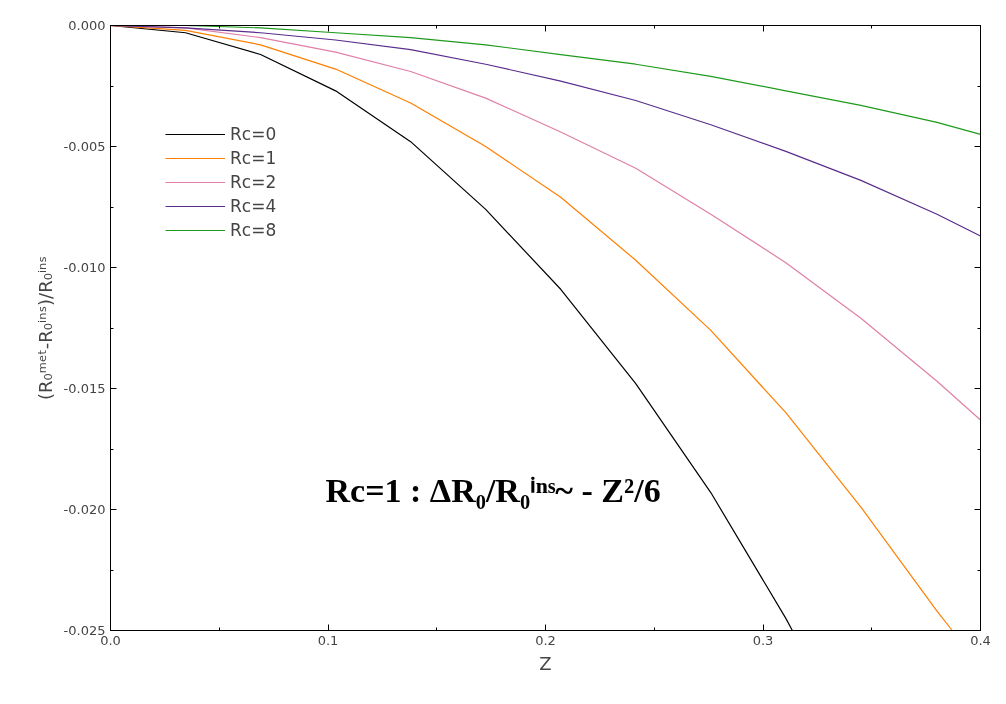 This screenshot has height=704, width=1006. What do you see at coordinates (253, 134) in the screenshot?
I see `legend-label: Rc=0` at bounding box center [253, 134].